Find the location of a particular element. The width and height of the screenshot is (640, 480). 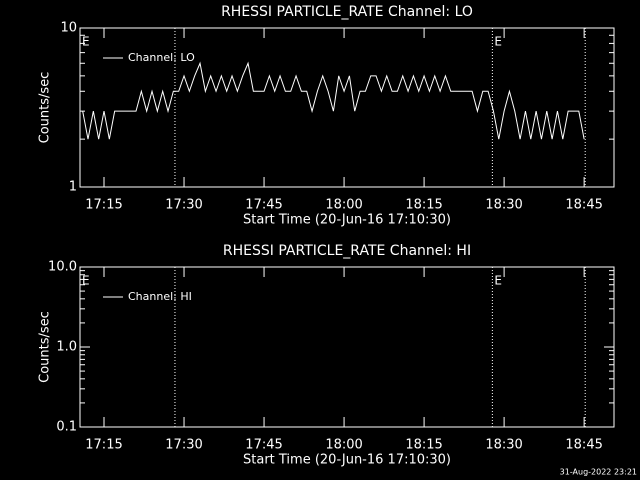

legend-label: Channel: LO is located at coordinates (161, 57).